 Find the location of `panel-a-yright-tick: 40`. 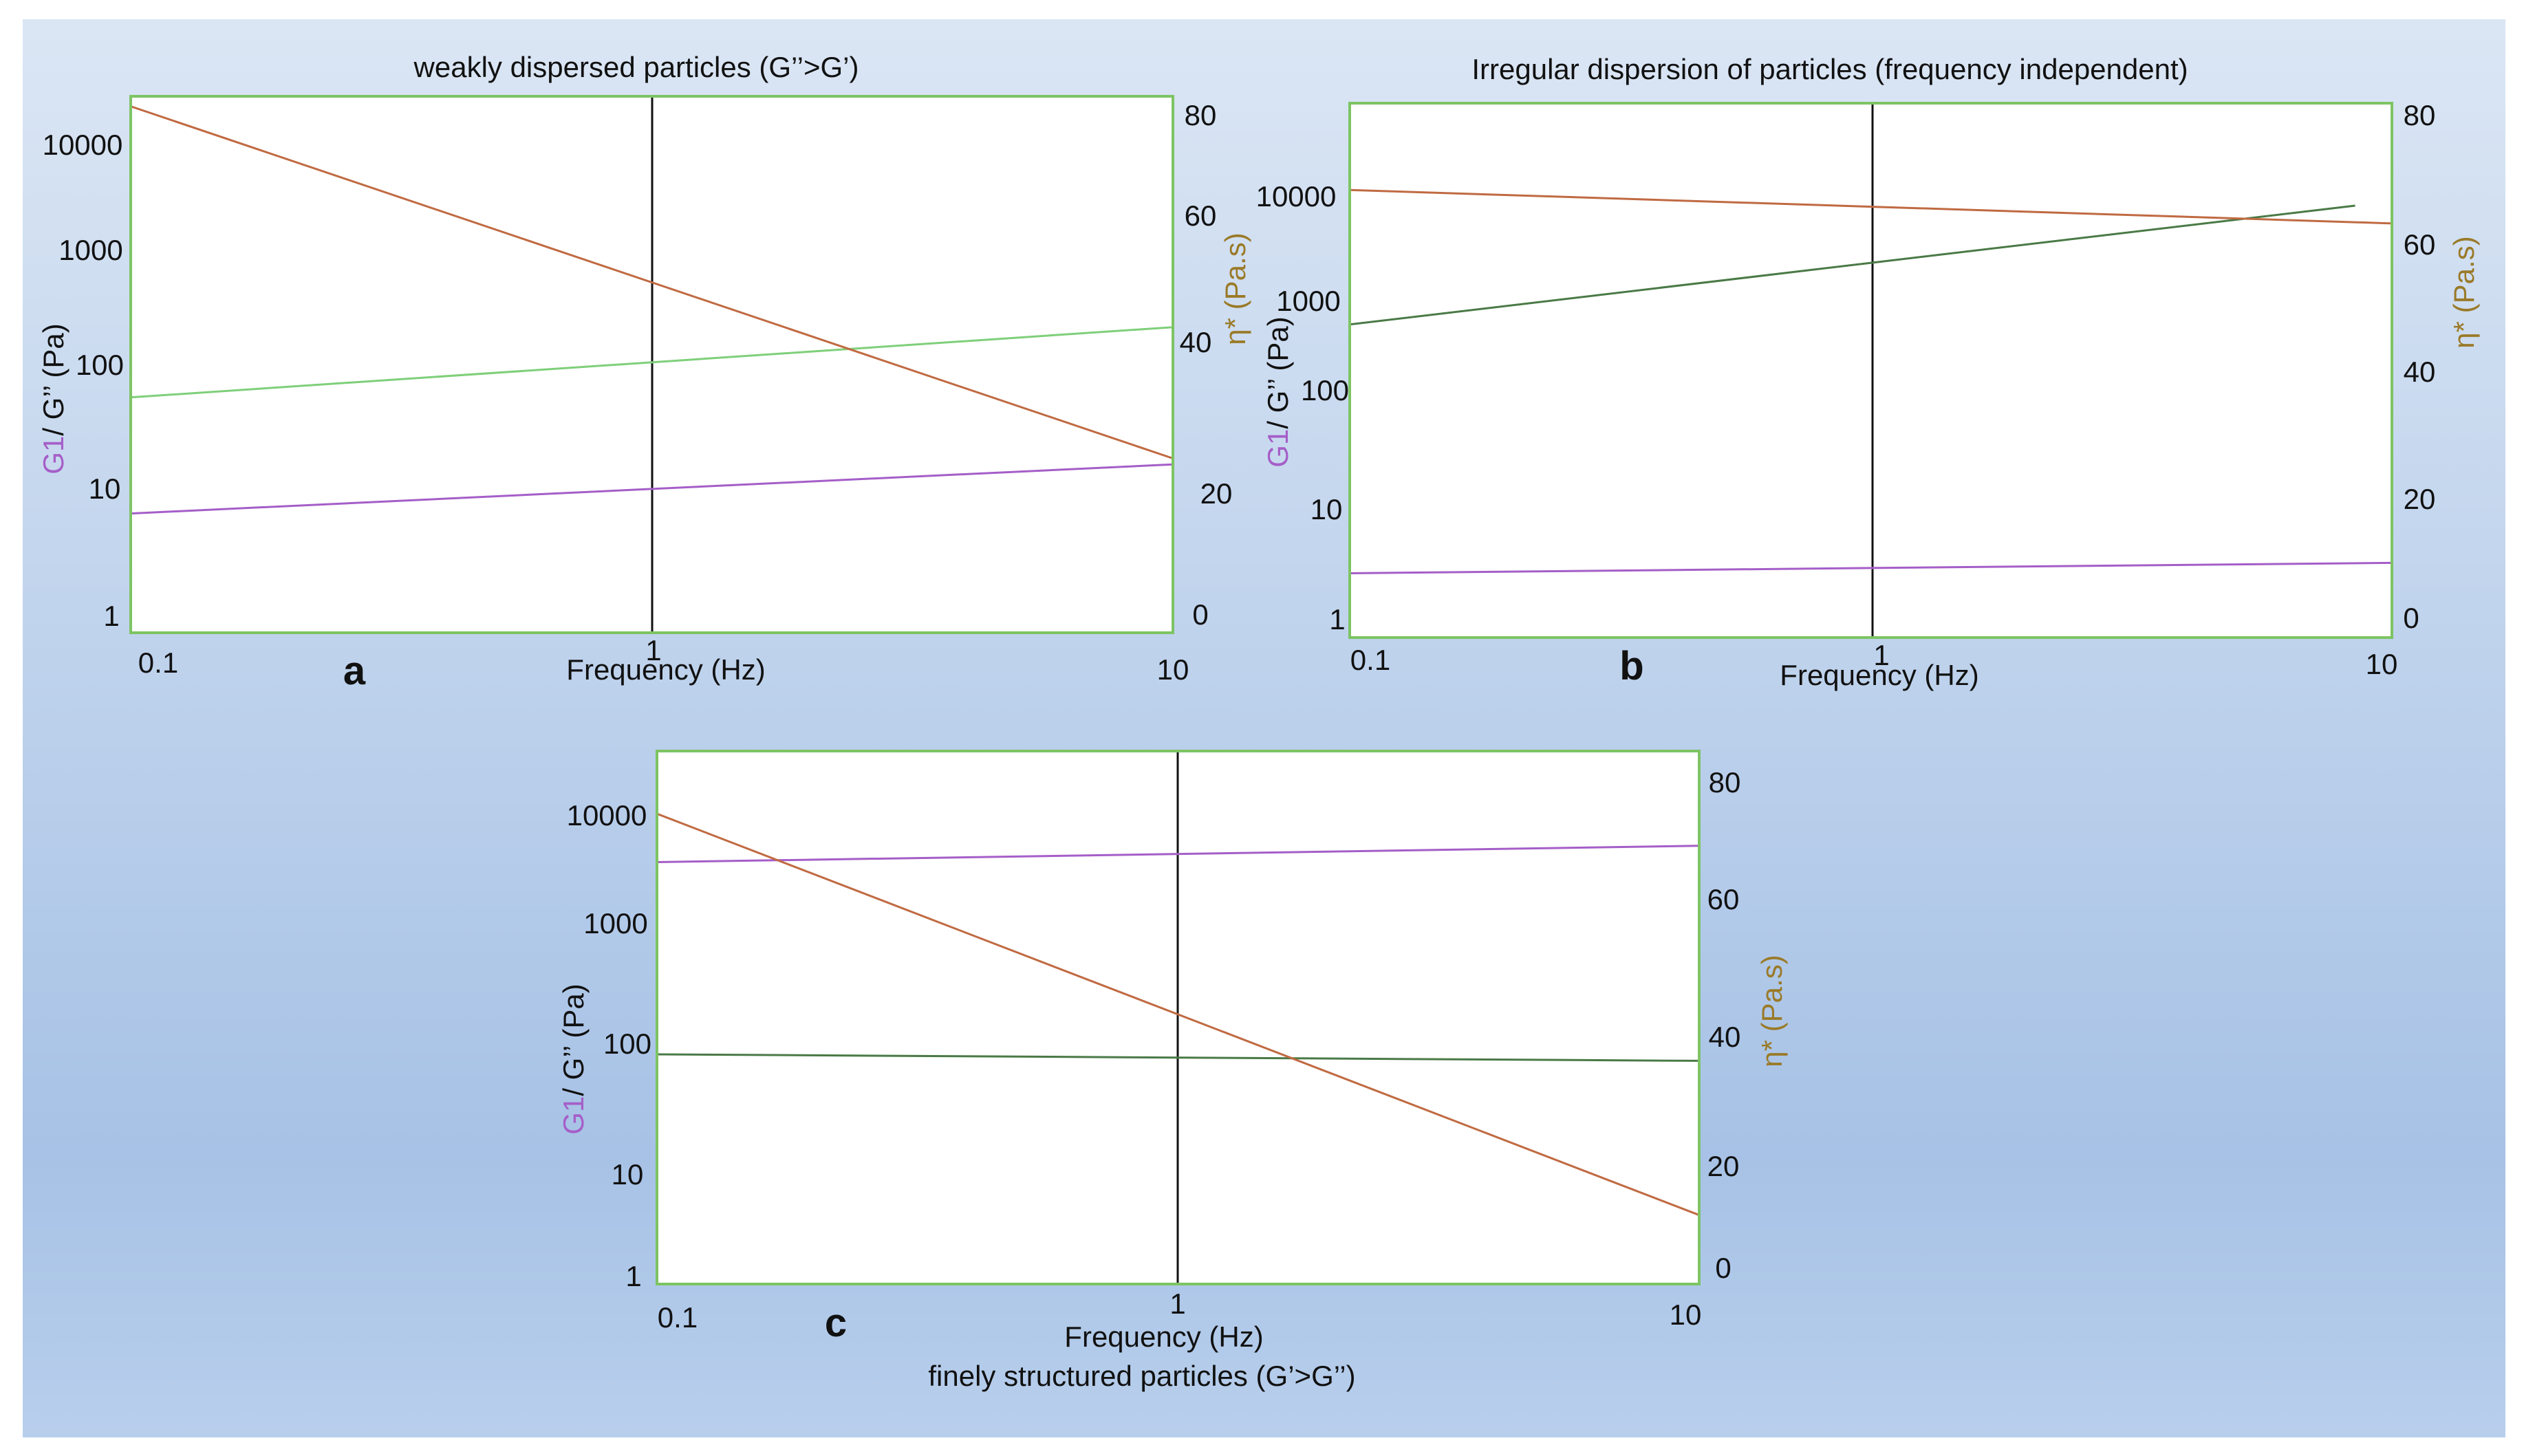

panel-a-yright-tick: 40 is located at coordinates (1196, 342).